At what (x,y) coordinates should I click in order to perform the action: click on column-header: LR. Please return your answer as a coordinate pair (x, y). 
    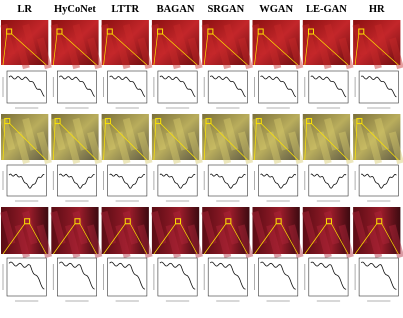
    Looking at the image, I should click on (24, 9).